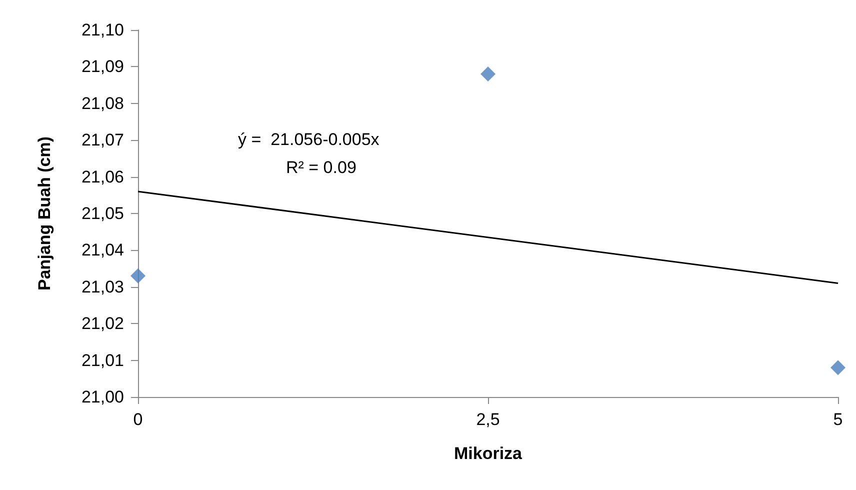 This screenshot has width=856, height=490. Describe the element at coordinates (102, 360) in the screenshot. I see `y-tick-label: 21,01` at that location.